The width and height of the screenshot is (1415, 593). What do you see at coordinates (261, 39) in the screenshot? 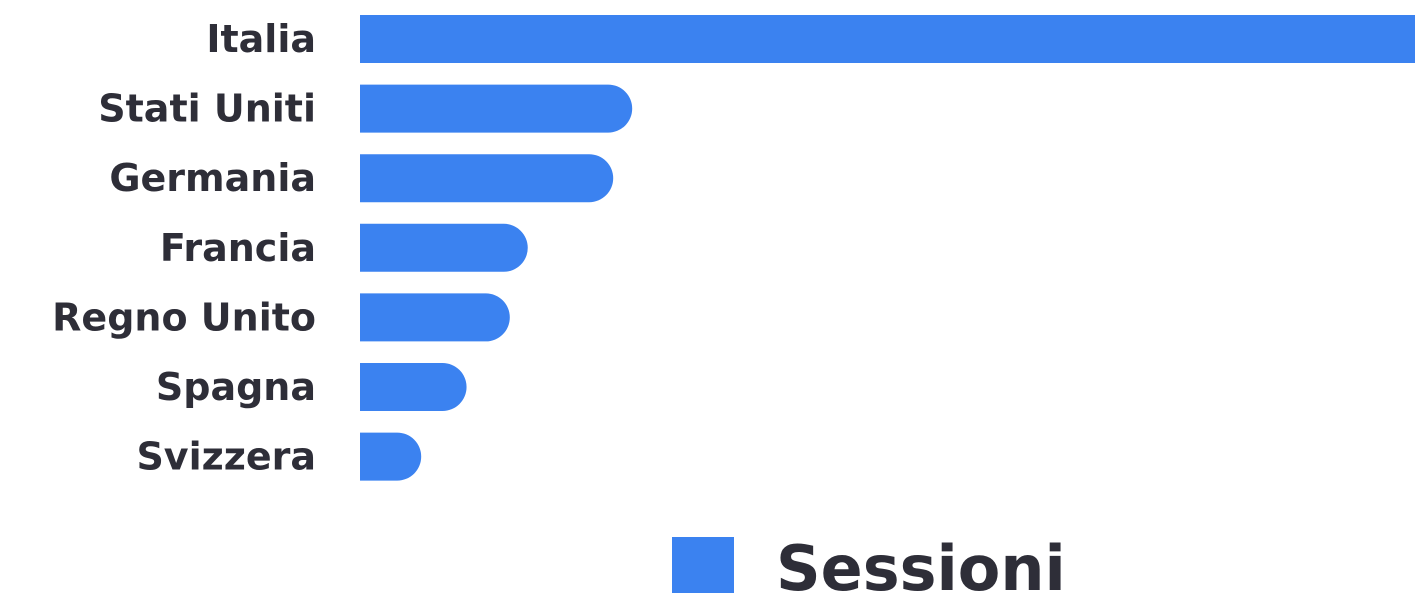
I see `category-label-italia: Italia` at bounding box center [261, 39].